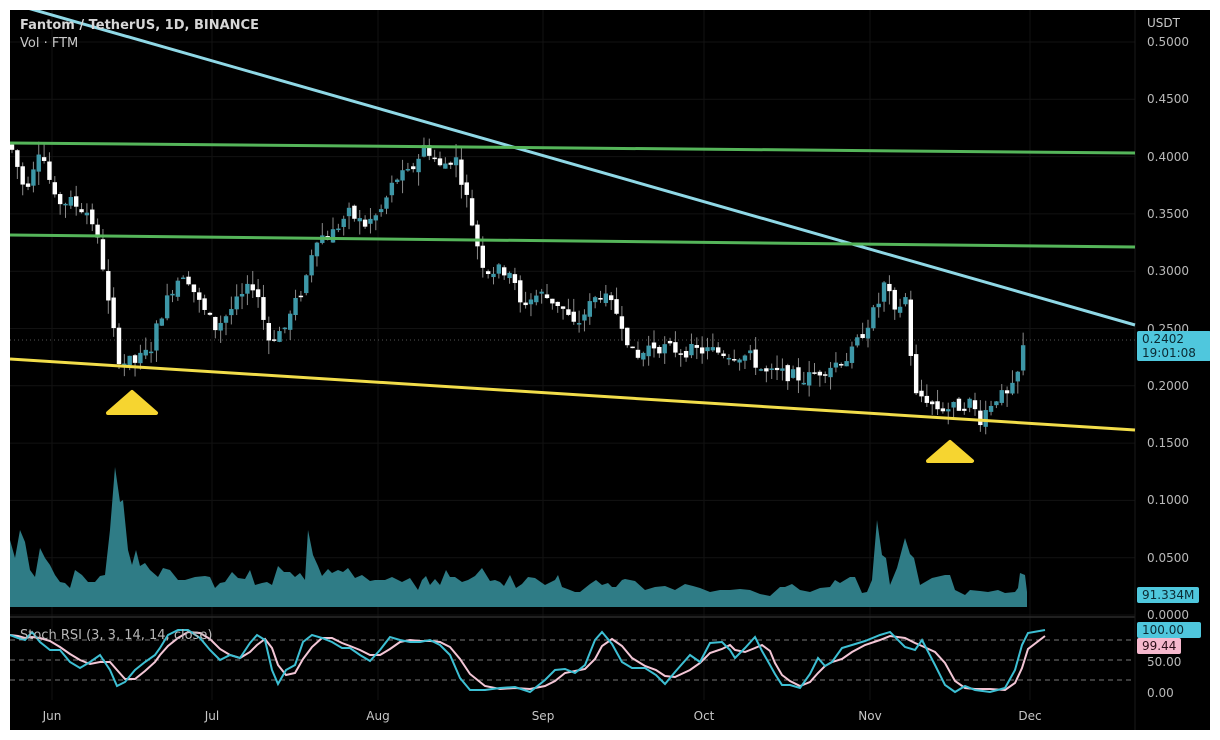 Image resolution: width=1220 pixels, height=740 pixels. Describe the element at coordinates (573, 241) in the screenshot. I see `resistance-line-lower` at that location.